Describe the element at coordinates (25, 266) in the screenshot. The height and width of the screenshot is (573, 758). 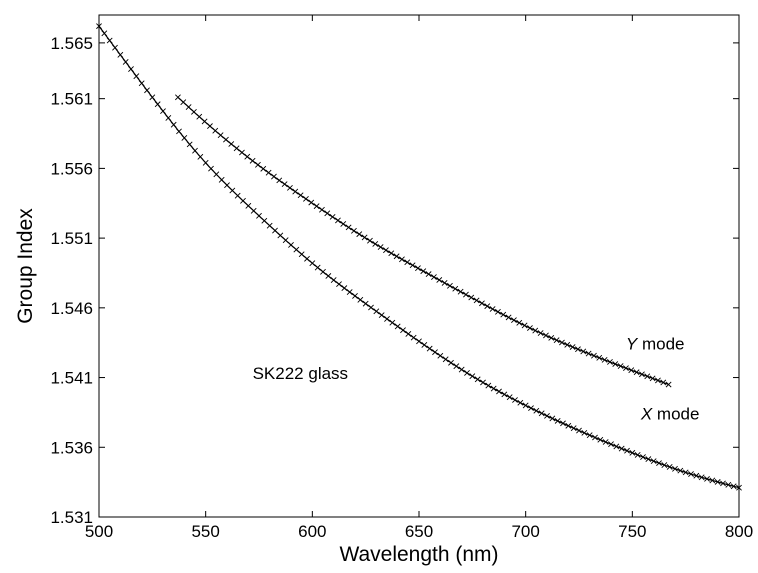
I see `y-axis-title: Group Index` at that location.